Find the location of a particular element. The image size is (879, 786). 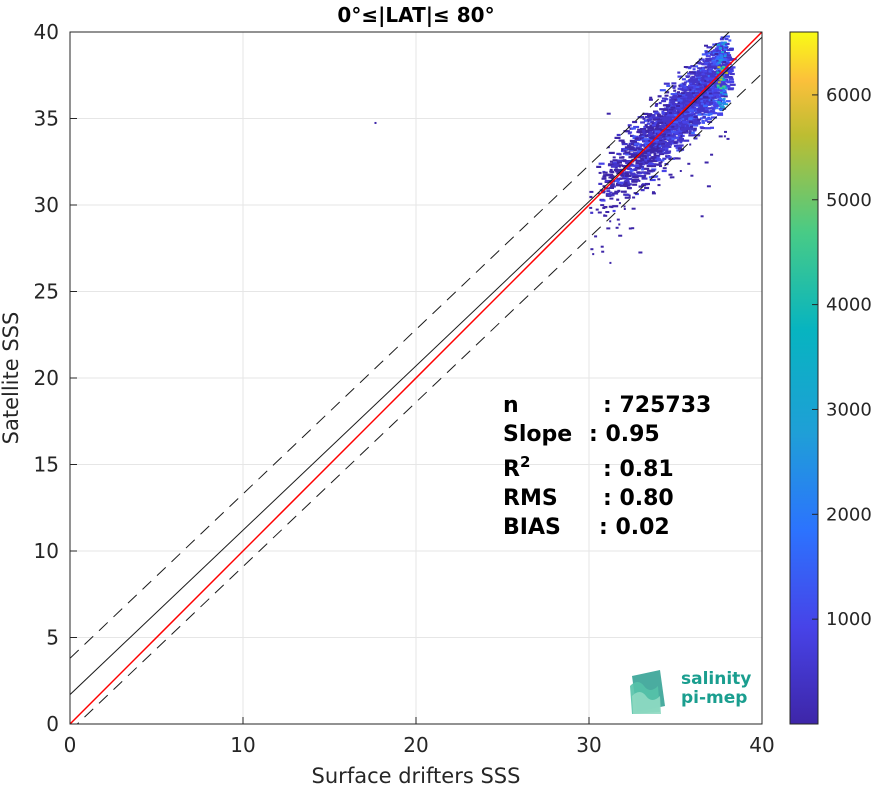

y-tick-label: 10 is located at coordinates (46, 551).